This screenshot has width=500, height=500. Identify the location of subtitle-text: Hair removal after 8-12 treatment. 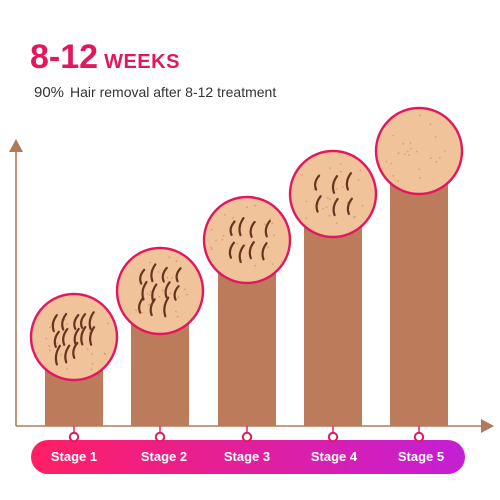
(173, 92).